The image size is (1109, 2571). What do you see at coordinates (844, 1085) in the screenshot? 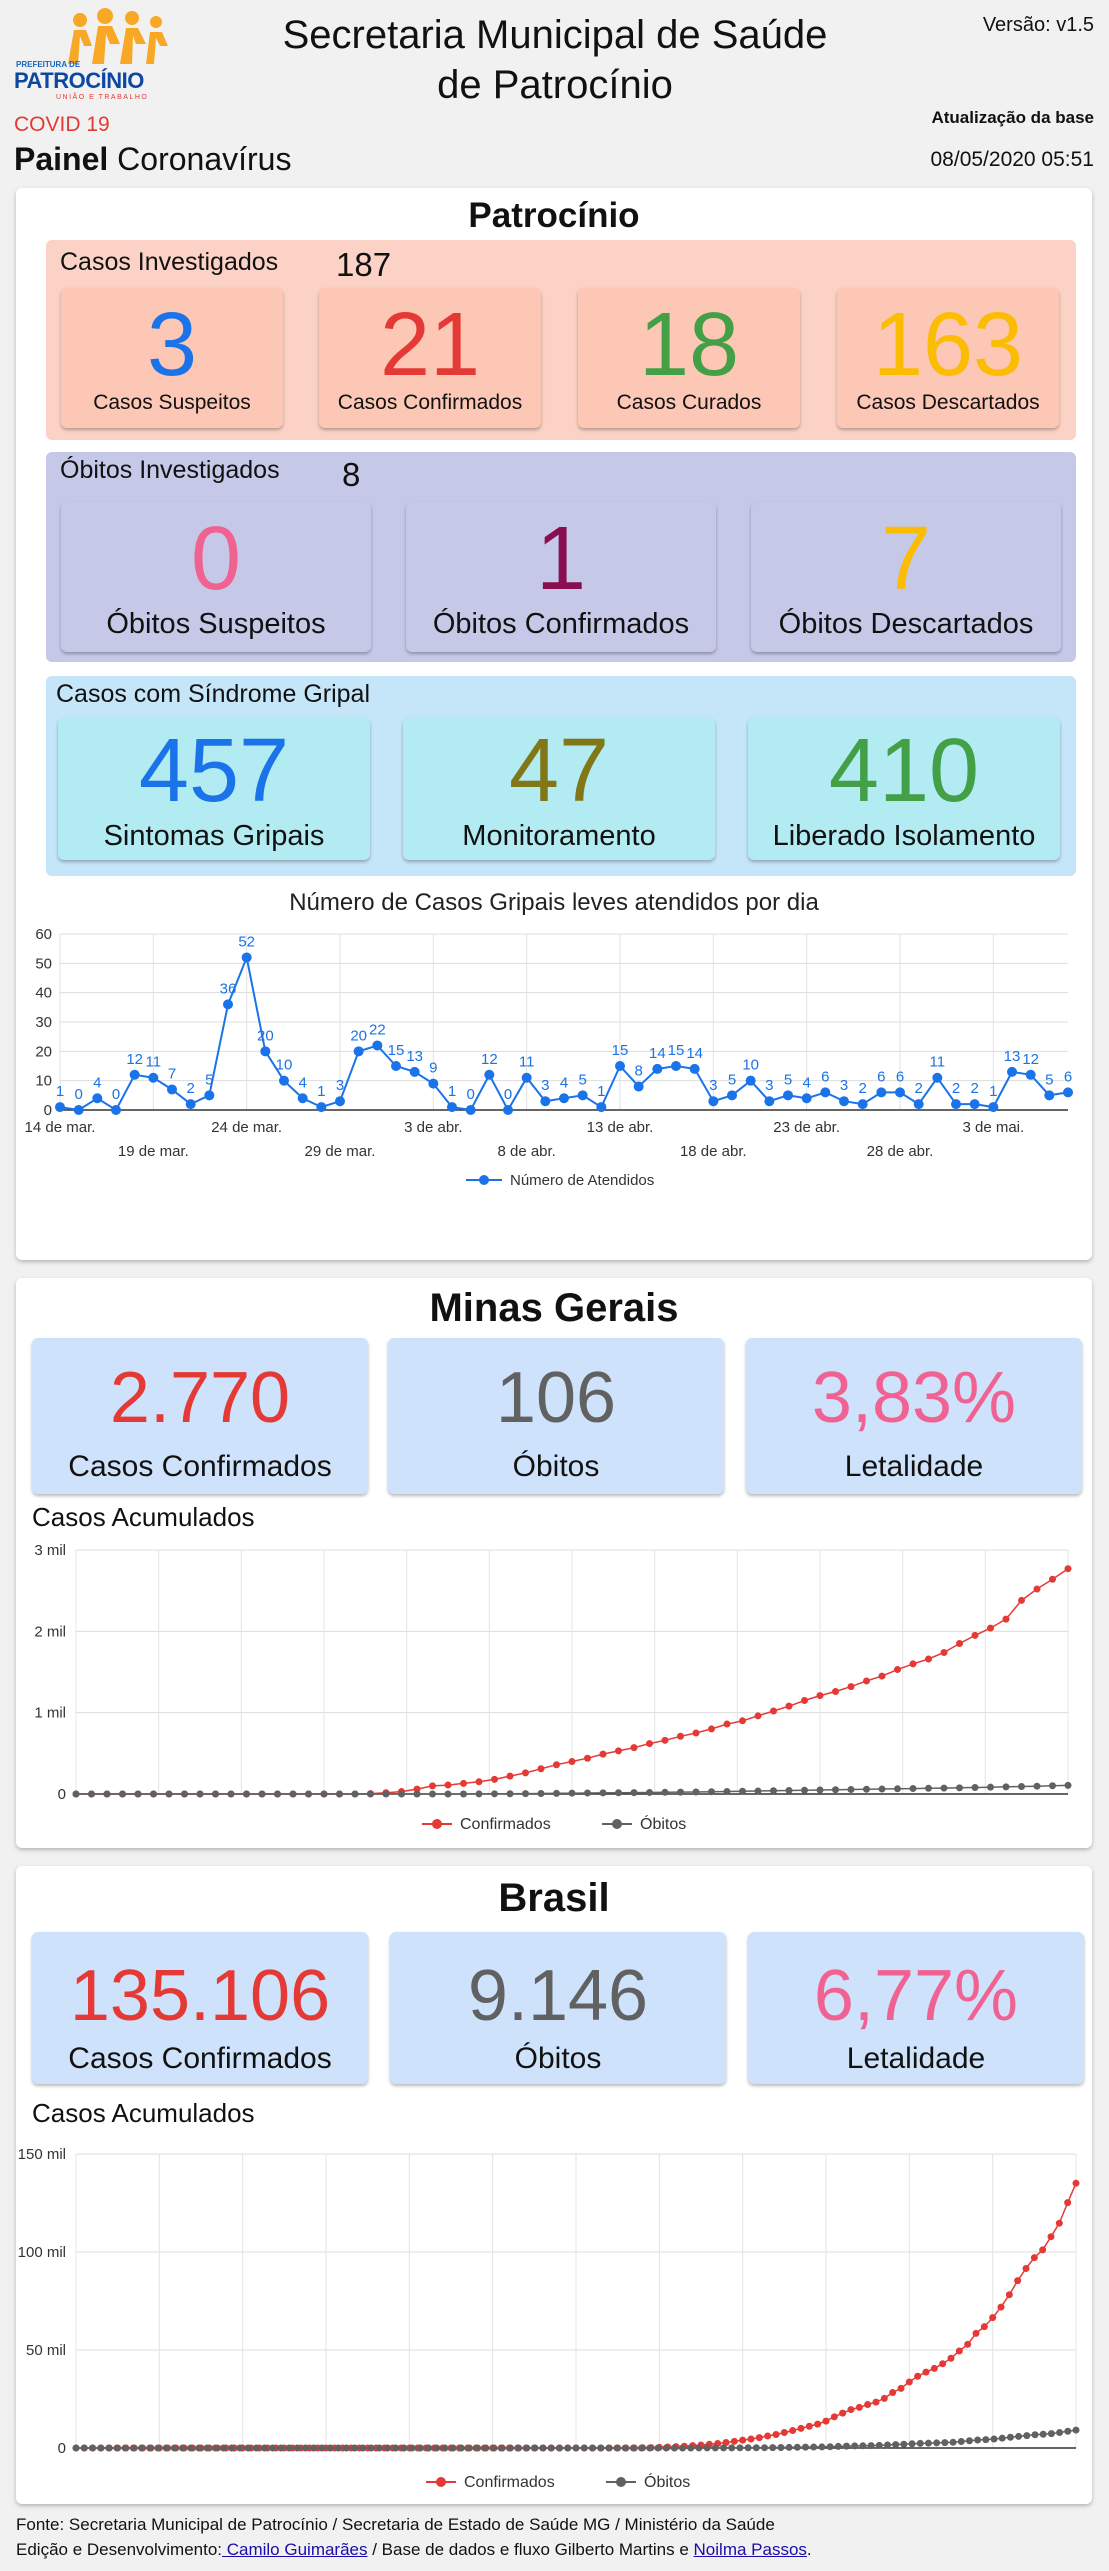
I see `chart1-data-label: 3` at bounding box center [844, 1085].